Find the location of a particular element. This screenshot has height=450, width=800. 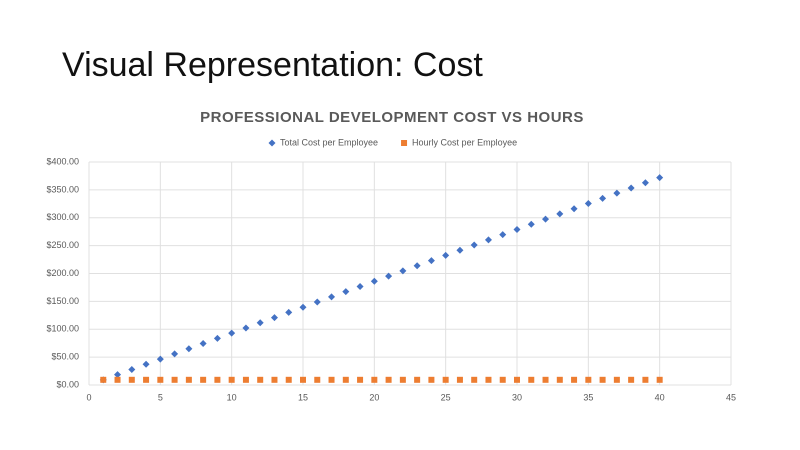

x-tick-label: 35 is located at coordinates (588, 397).